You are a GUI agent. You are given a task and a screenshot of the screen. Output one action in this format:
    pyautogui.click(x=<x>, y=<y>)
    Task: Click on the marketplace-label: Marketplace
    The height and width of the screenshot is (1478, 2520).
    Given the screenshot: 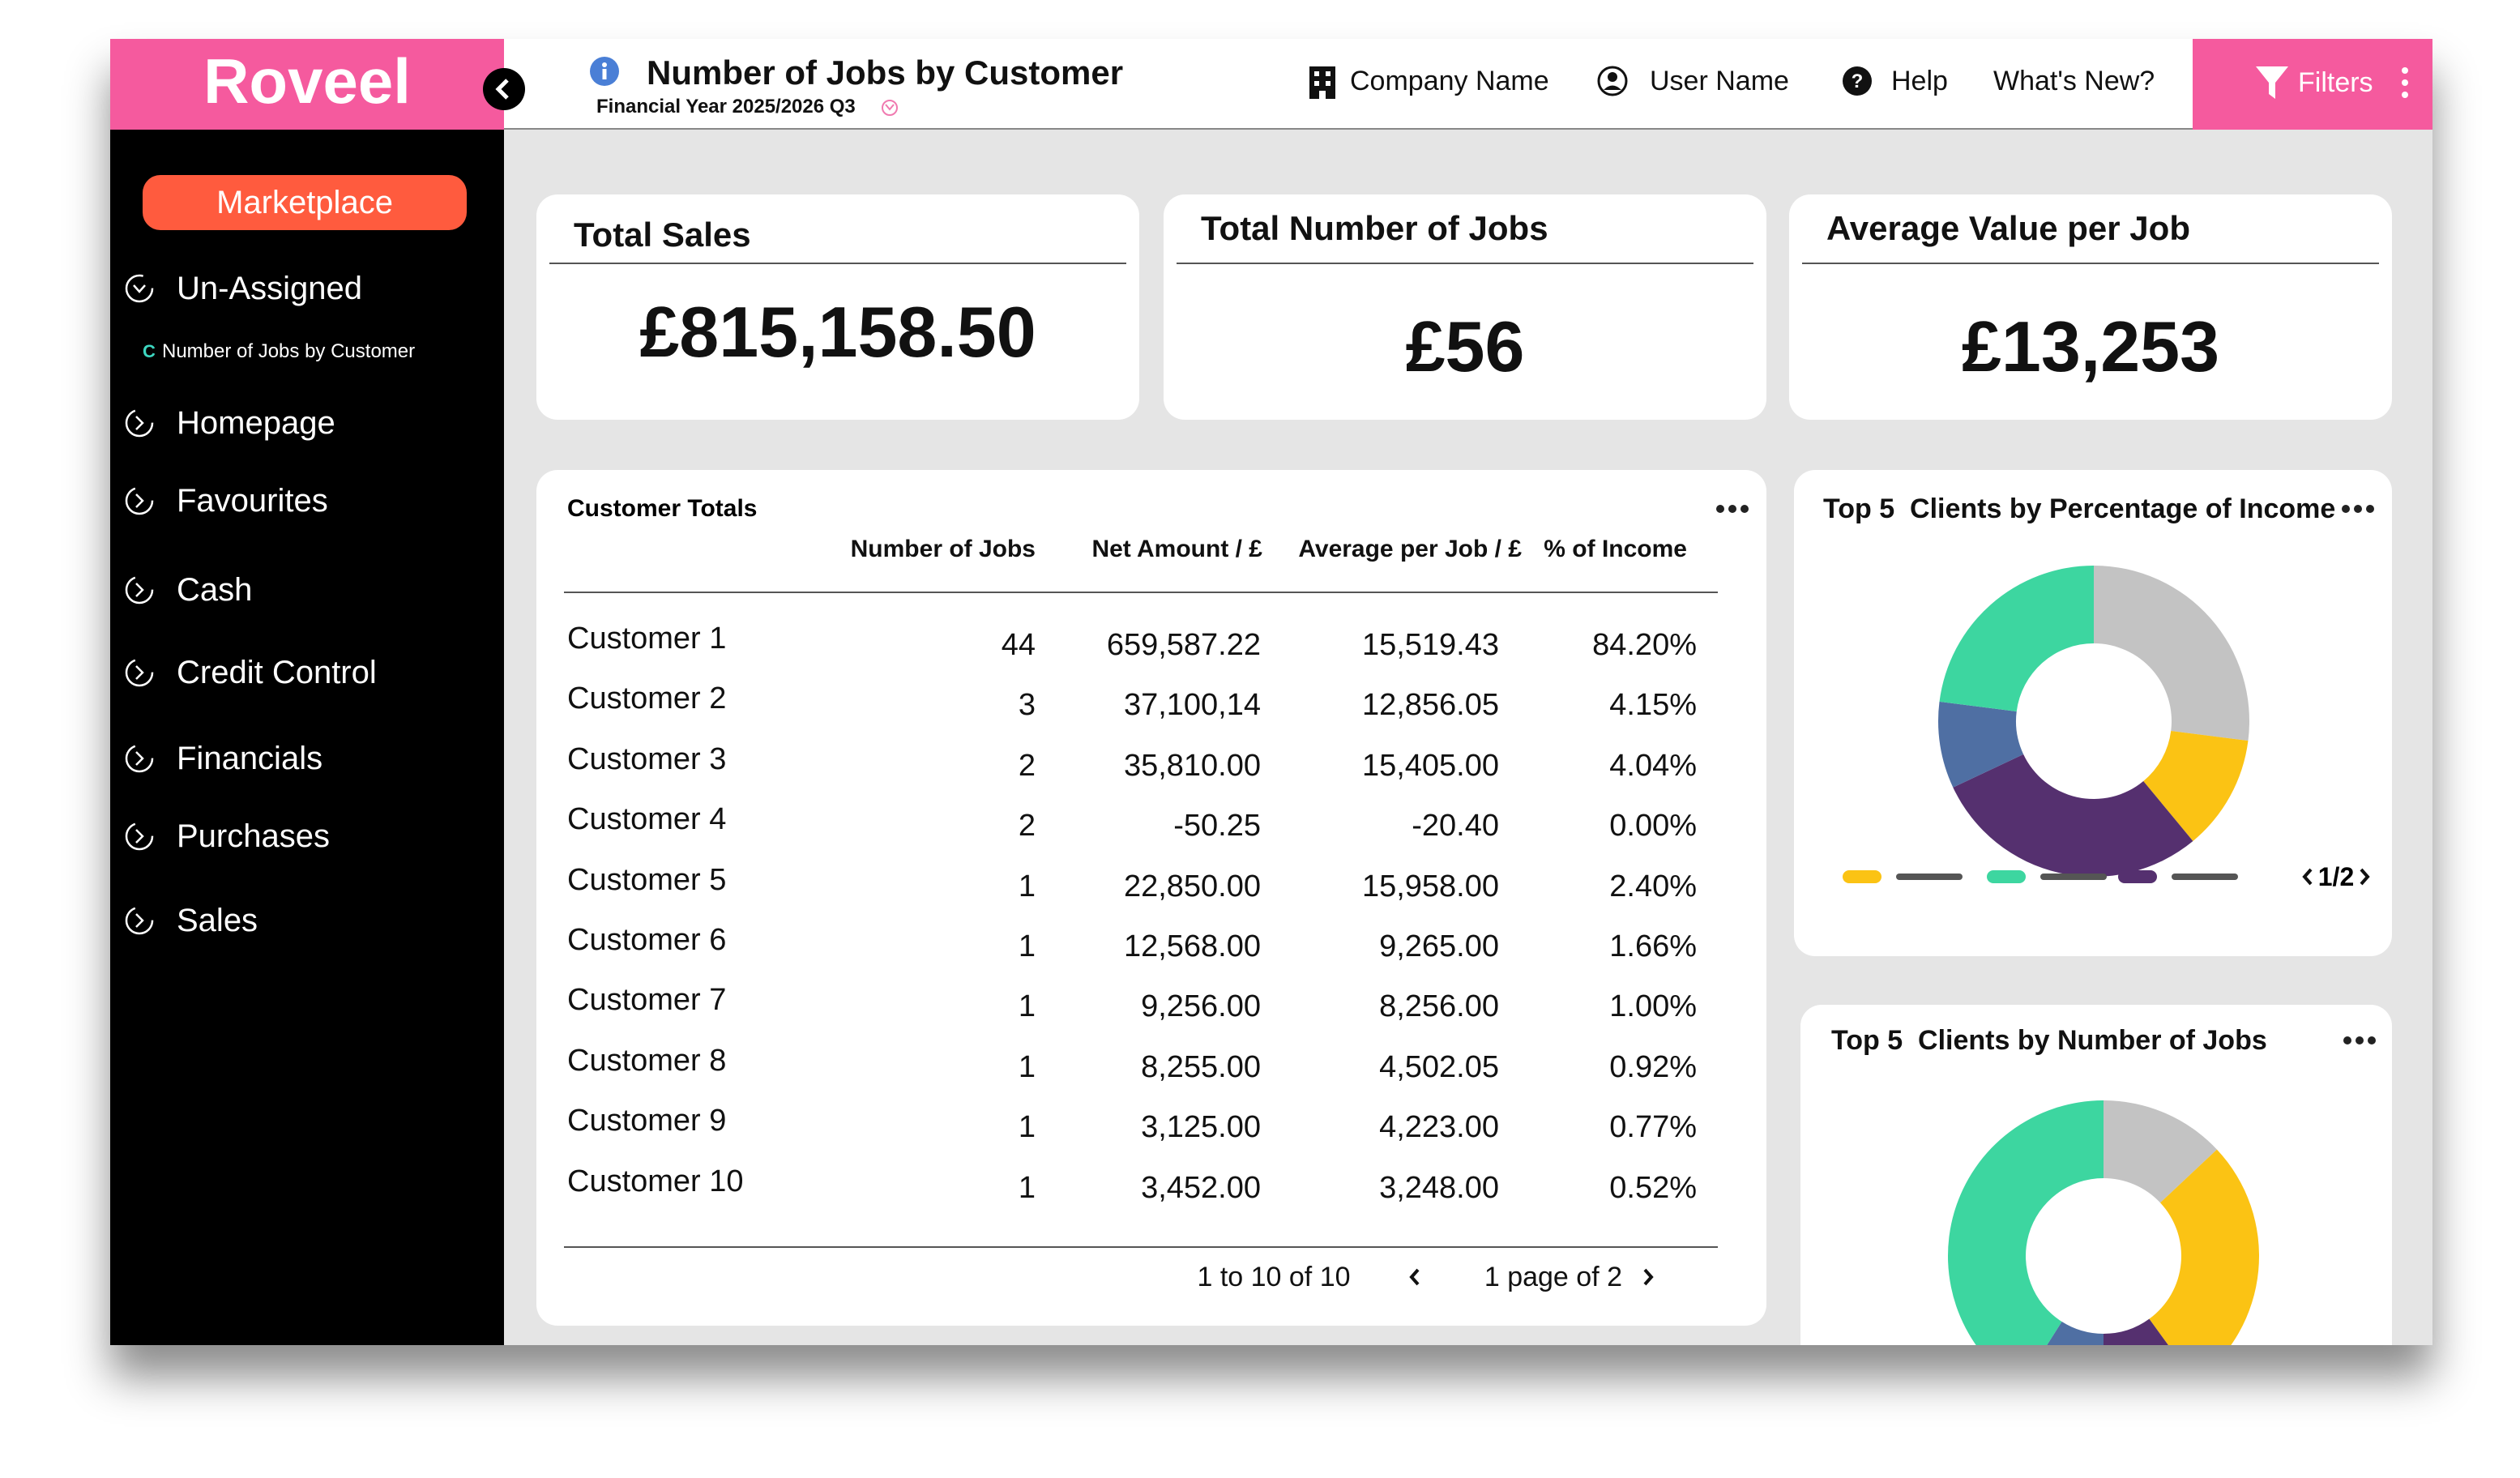 What is the action you would take?
    pyautogui.click(x=304, y=202)
    